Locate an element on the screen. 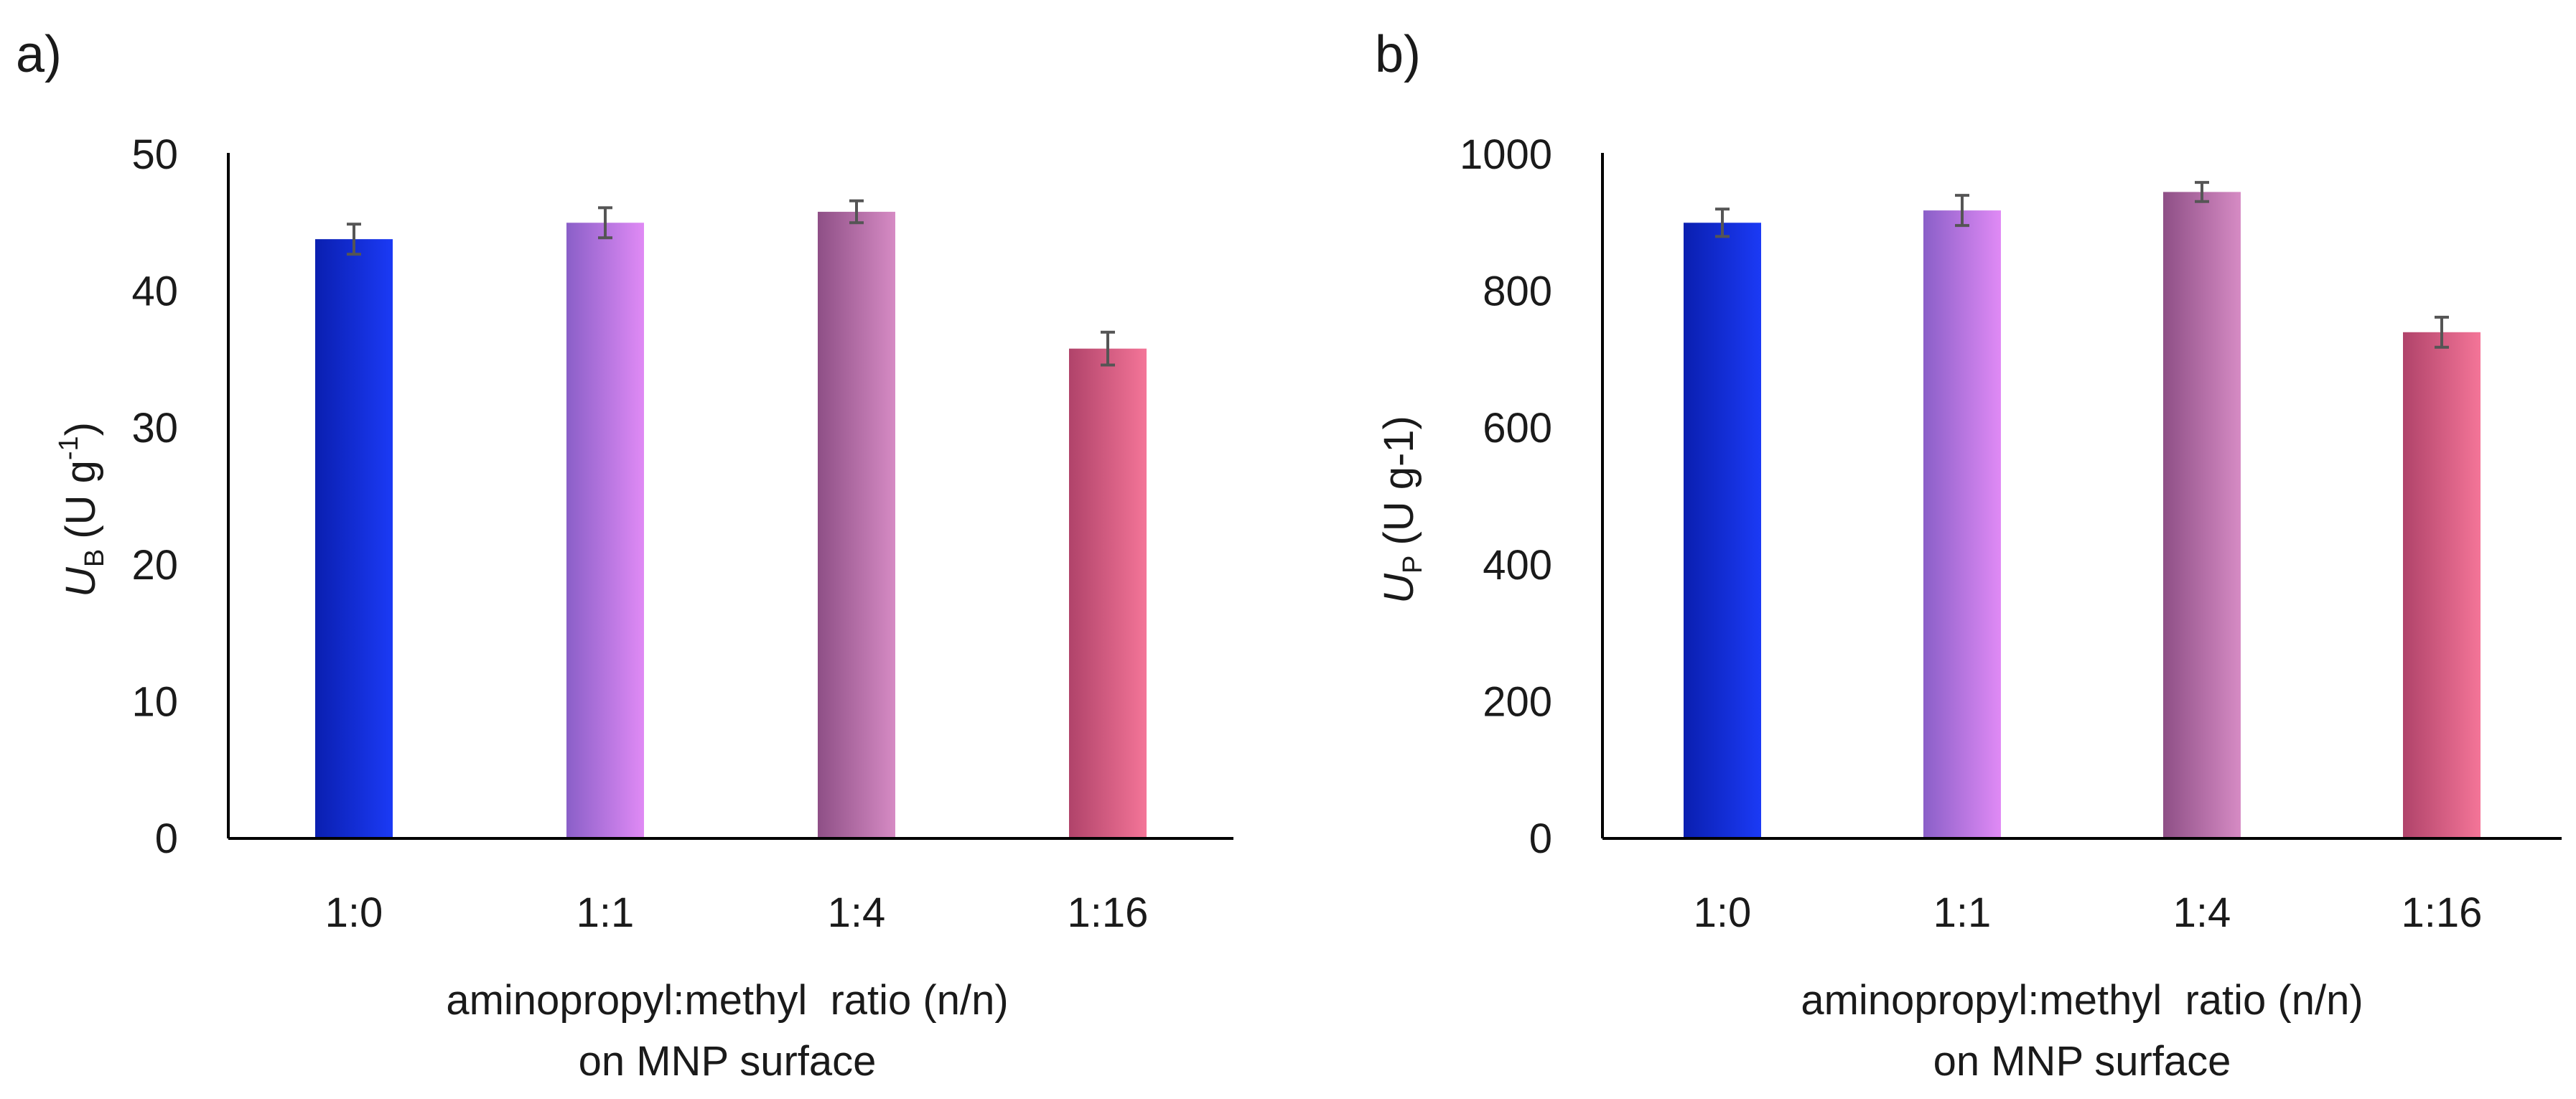 The image size is (2576, 1099). y-title-superscript: -1 is located at coordinates (69, 448).